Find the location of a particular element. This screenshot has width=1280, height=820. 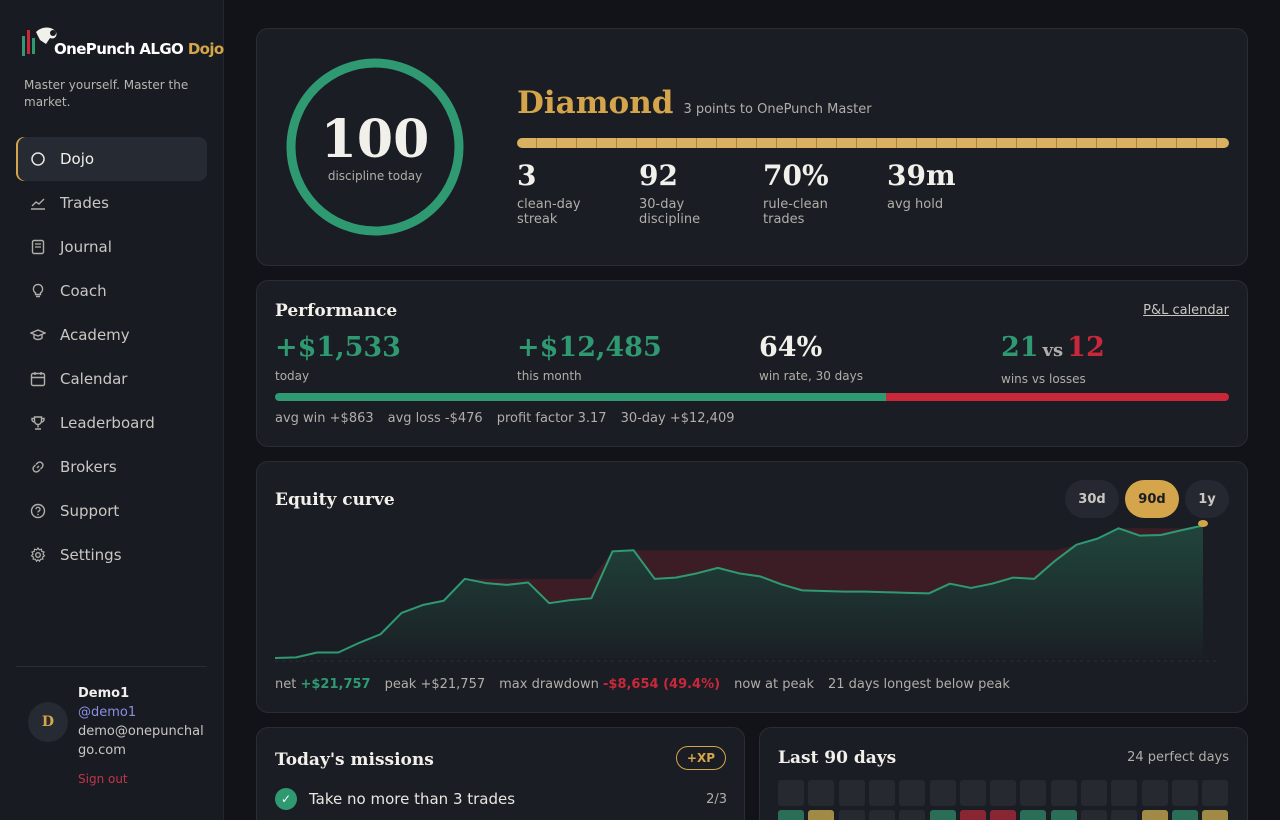

metric-wins-vs-losses: 21 vs 12 wins vs losses is located at coordinates (1053, 358).